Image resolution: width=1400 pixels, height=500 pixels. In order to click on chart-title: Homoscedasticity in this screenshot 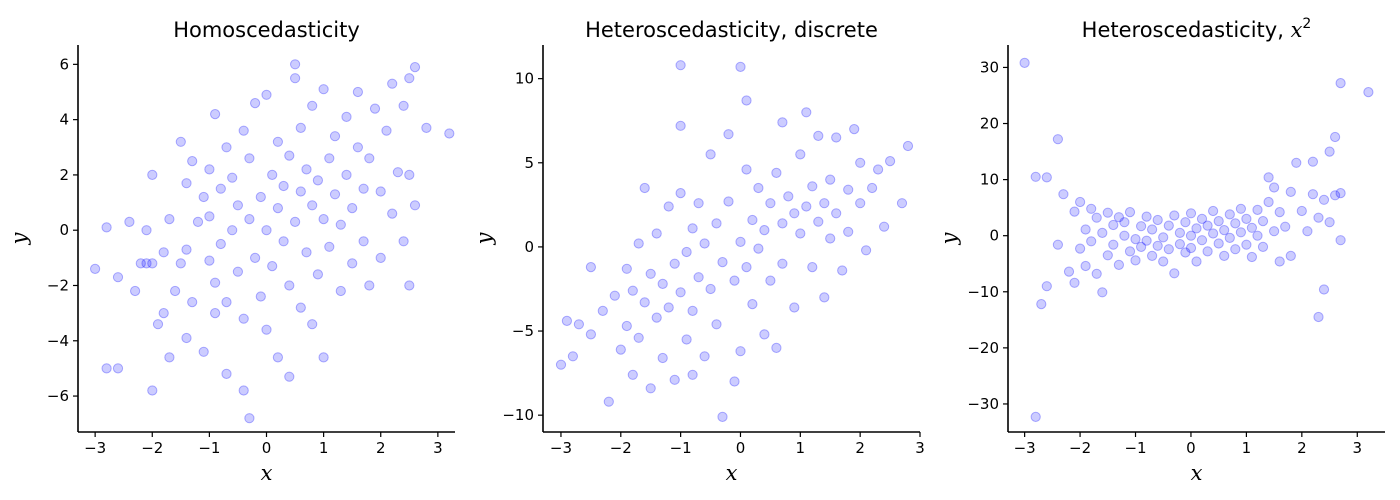, I will do `click(266, 30)`.